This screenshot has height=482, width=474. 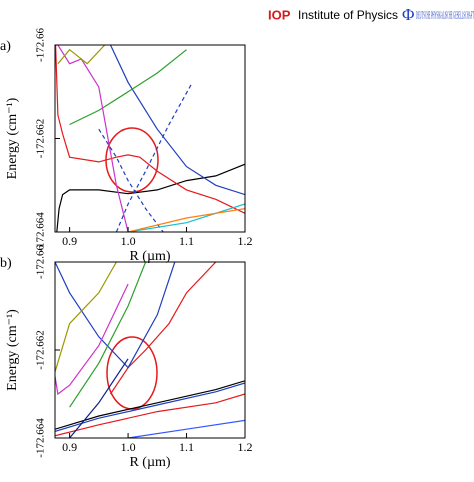 I want to click on plot-frame, so click(x=150, y=350).